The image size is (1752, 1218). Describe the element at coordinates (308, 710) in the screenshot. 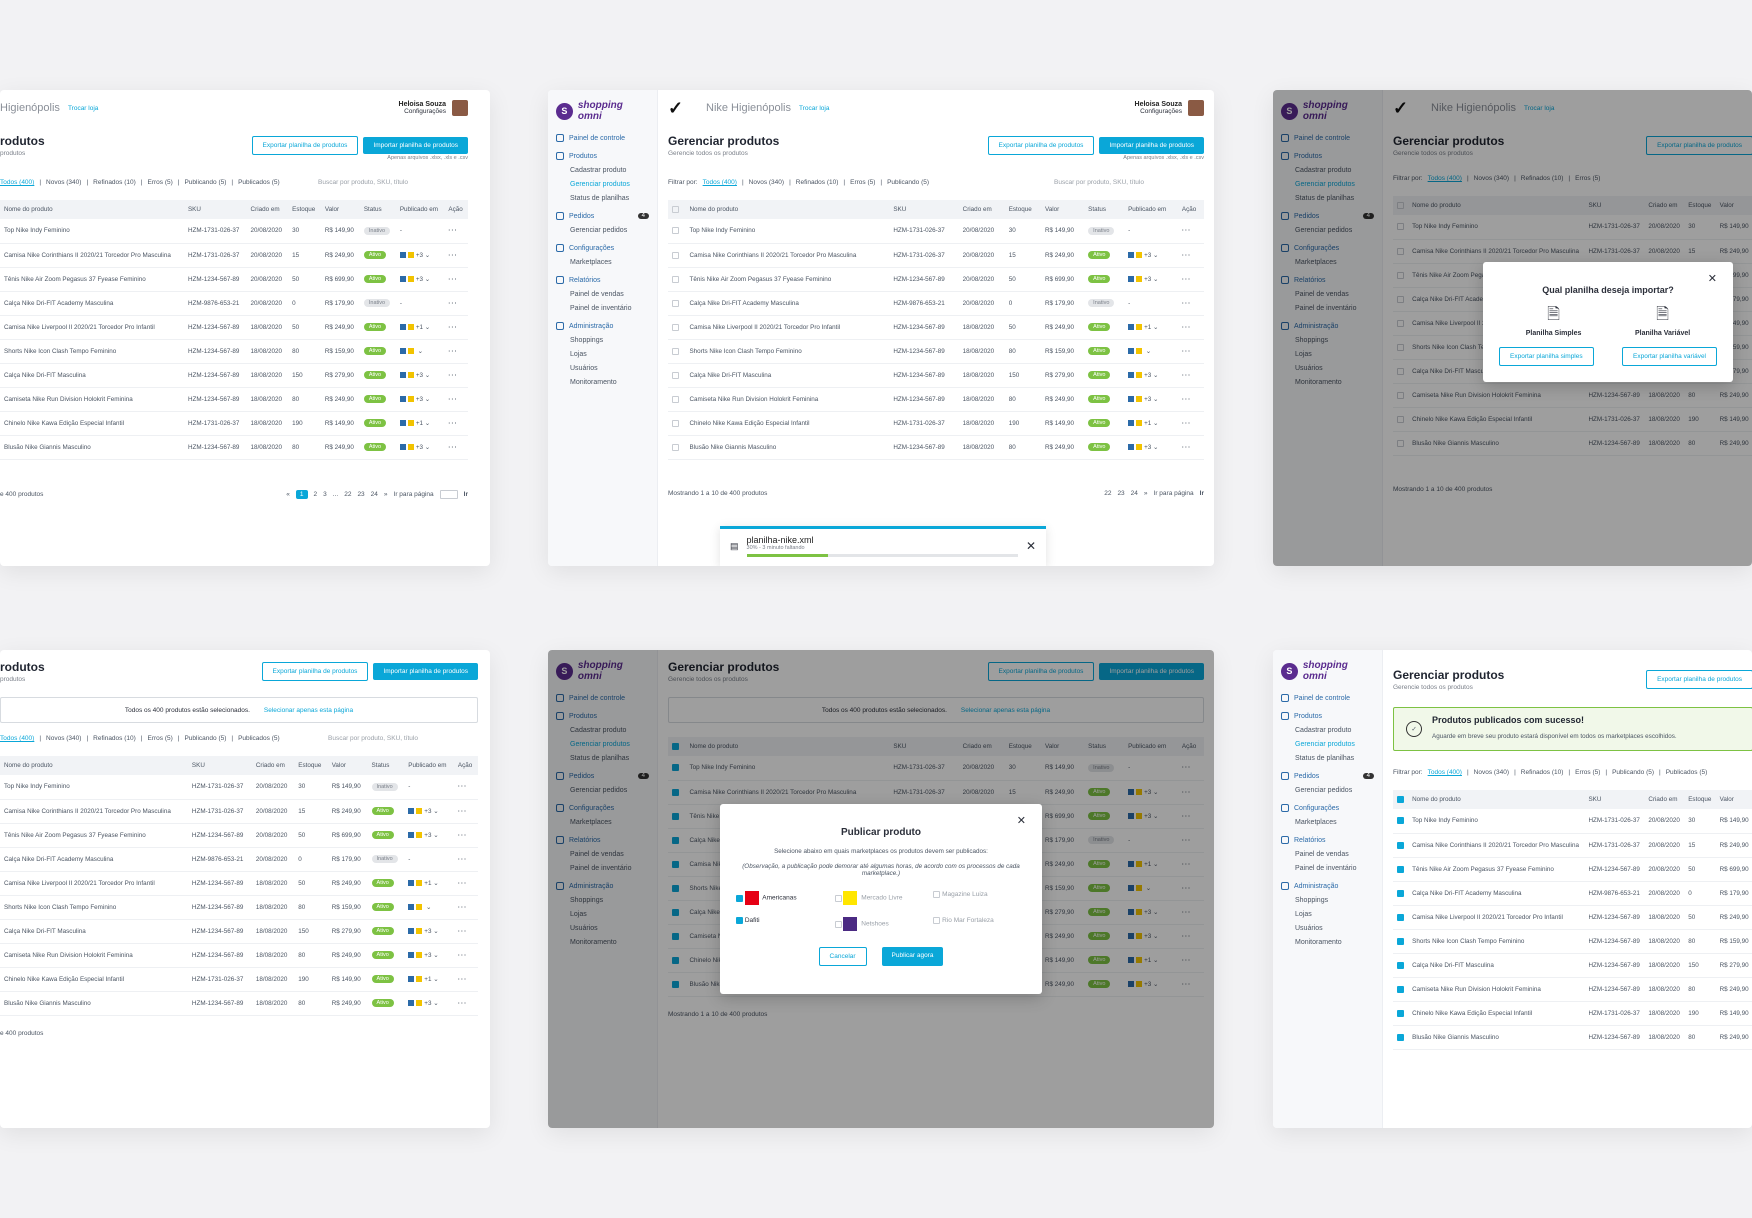

I see `select-page-link: Selecionar apenas esta página` at that location.